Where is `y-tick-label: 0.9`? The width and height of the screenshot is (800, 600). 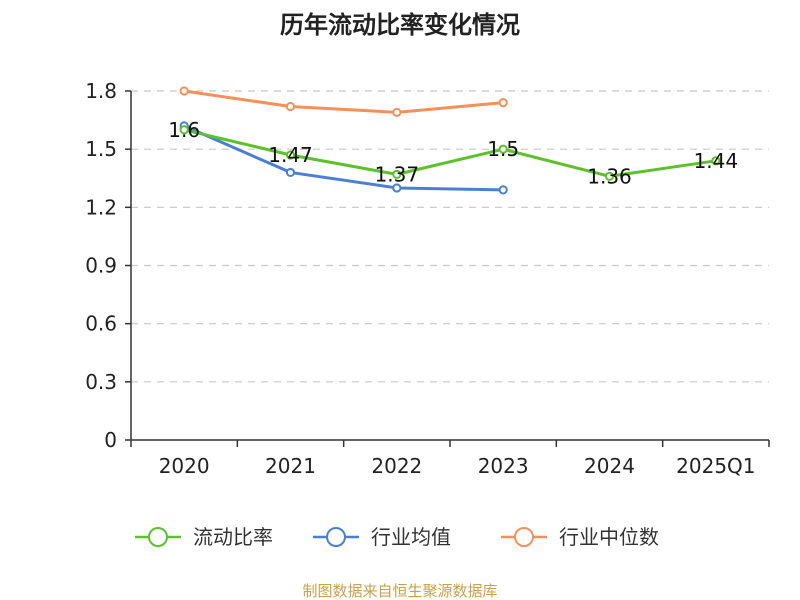
y-tick-label: 0.9 is located at coordinates (101, 266).